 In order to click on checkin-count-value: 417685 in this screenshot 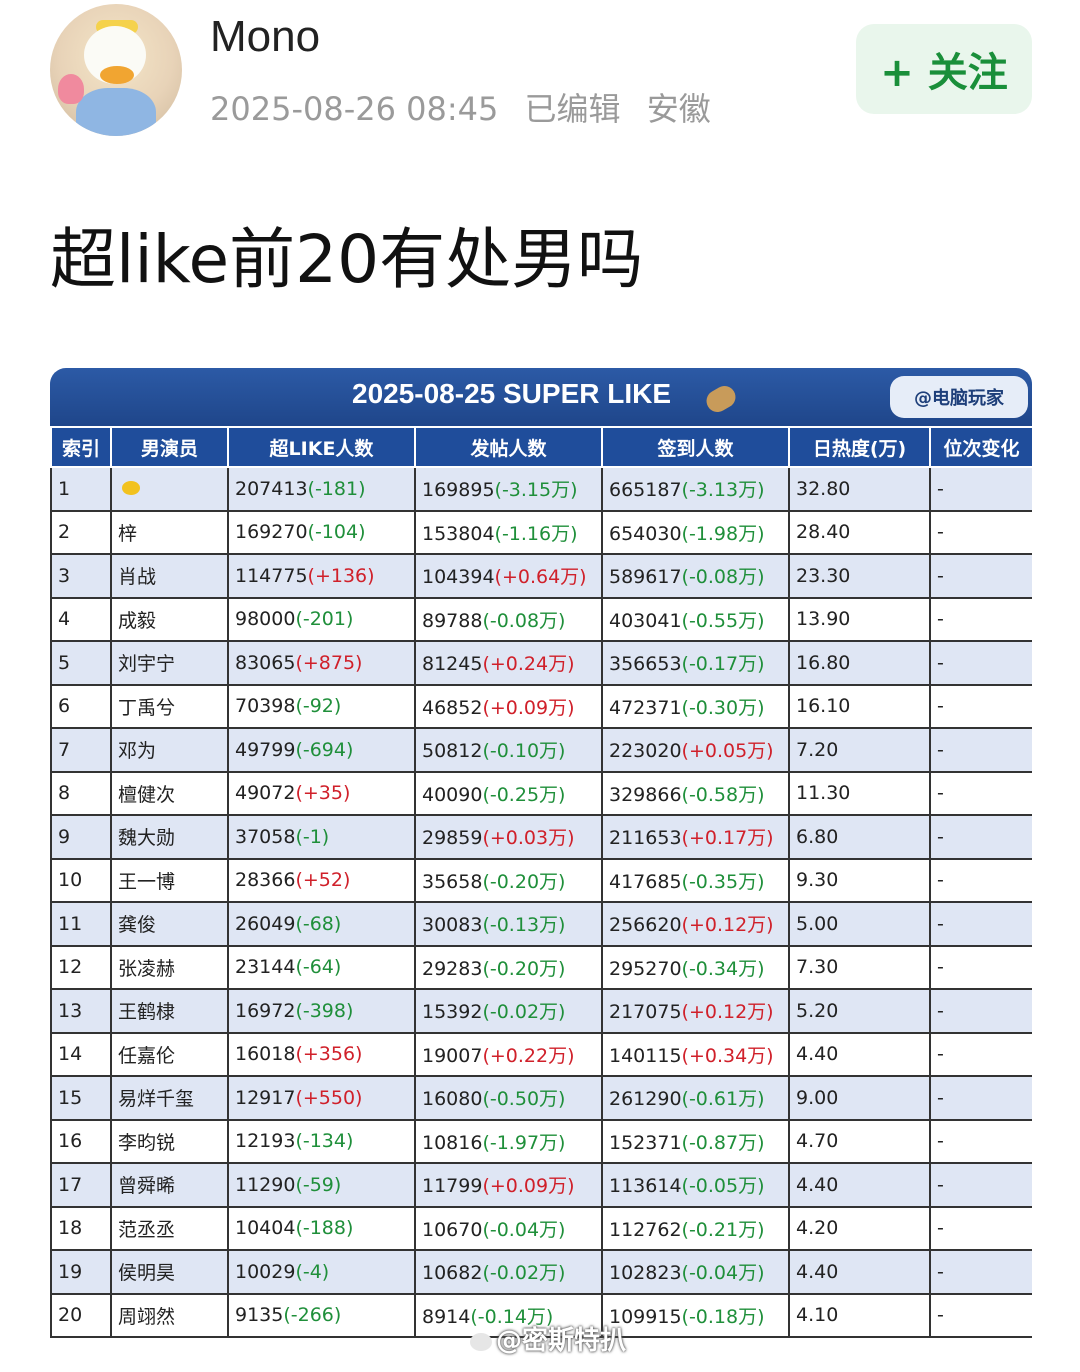, I will do `click(645, 881)`.